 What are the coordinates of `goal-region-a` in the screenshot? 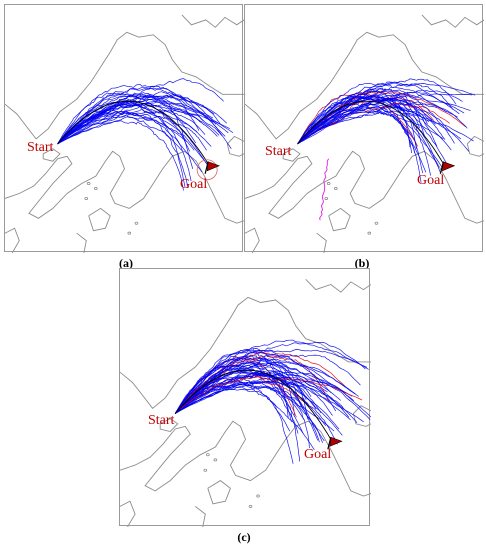 It's located at (207, 170).